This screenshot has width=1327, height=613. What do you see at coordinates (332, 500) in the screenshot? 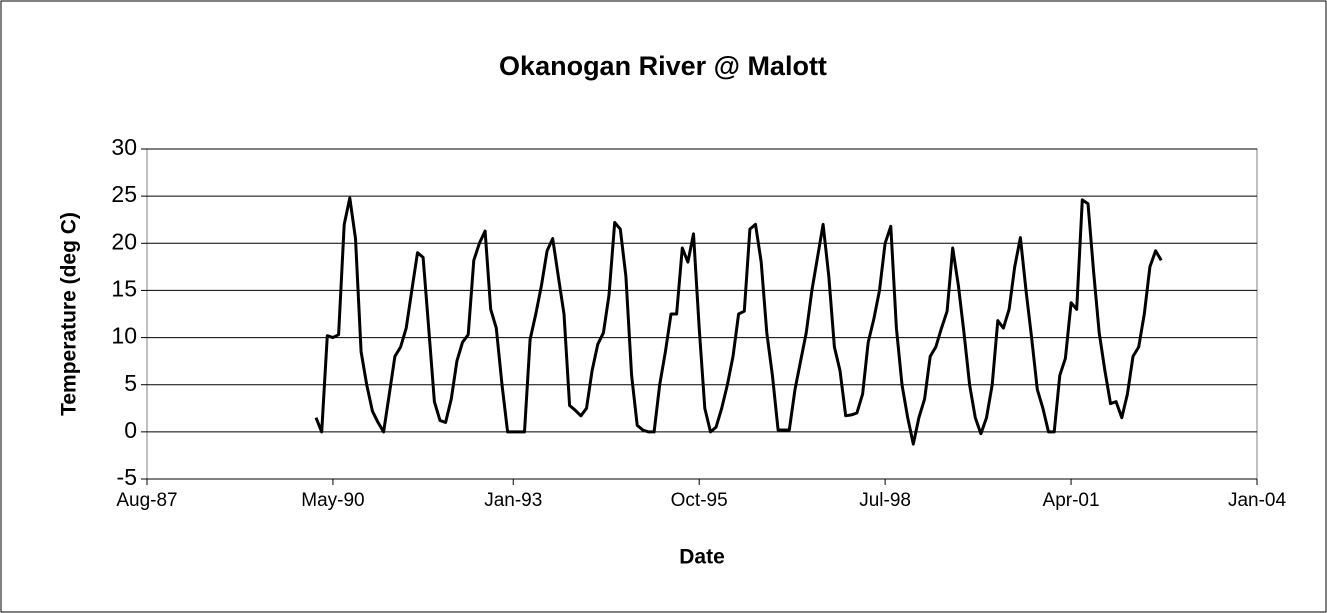
I see `x-tick-label: May-90` at bounding box center [332, 500].